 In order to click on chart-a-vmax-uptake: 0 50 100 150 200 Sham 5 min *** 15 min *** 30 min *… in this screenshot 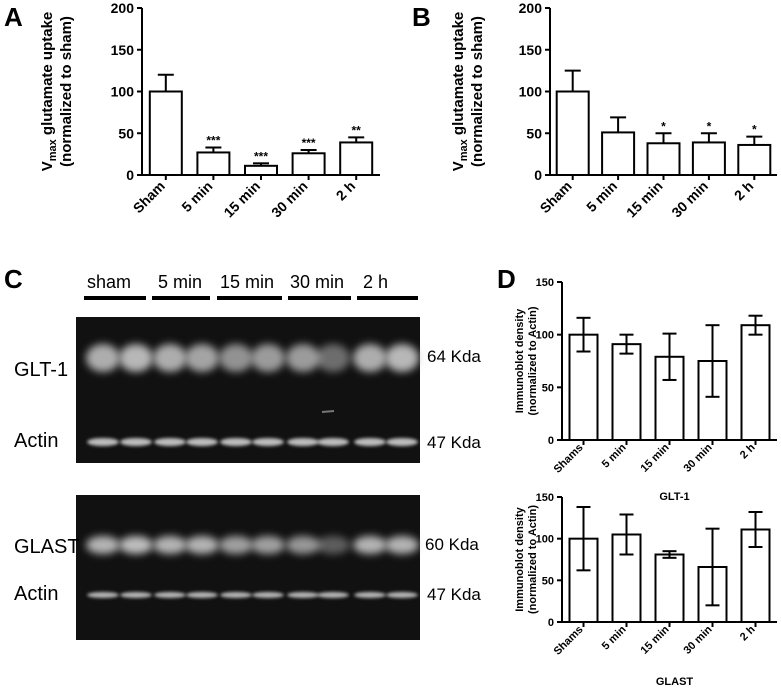, I will do `click(209, 110)`.